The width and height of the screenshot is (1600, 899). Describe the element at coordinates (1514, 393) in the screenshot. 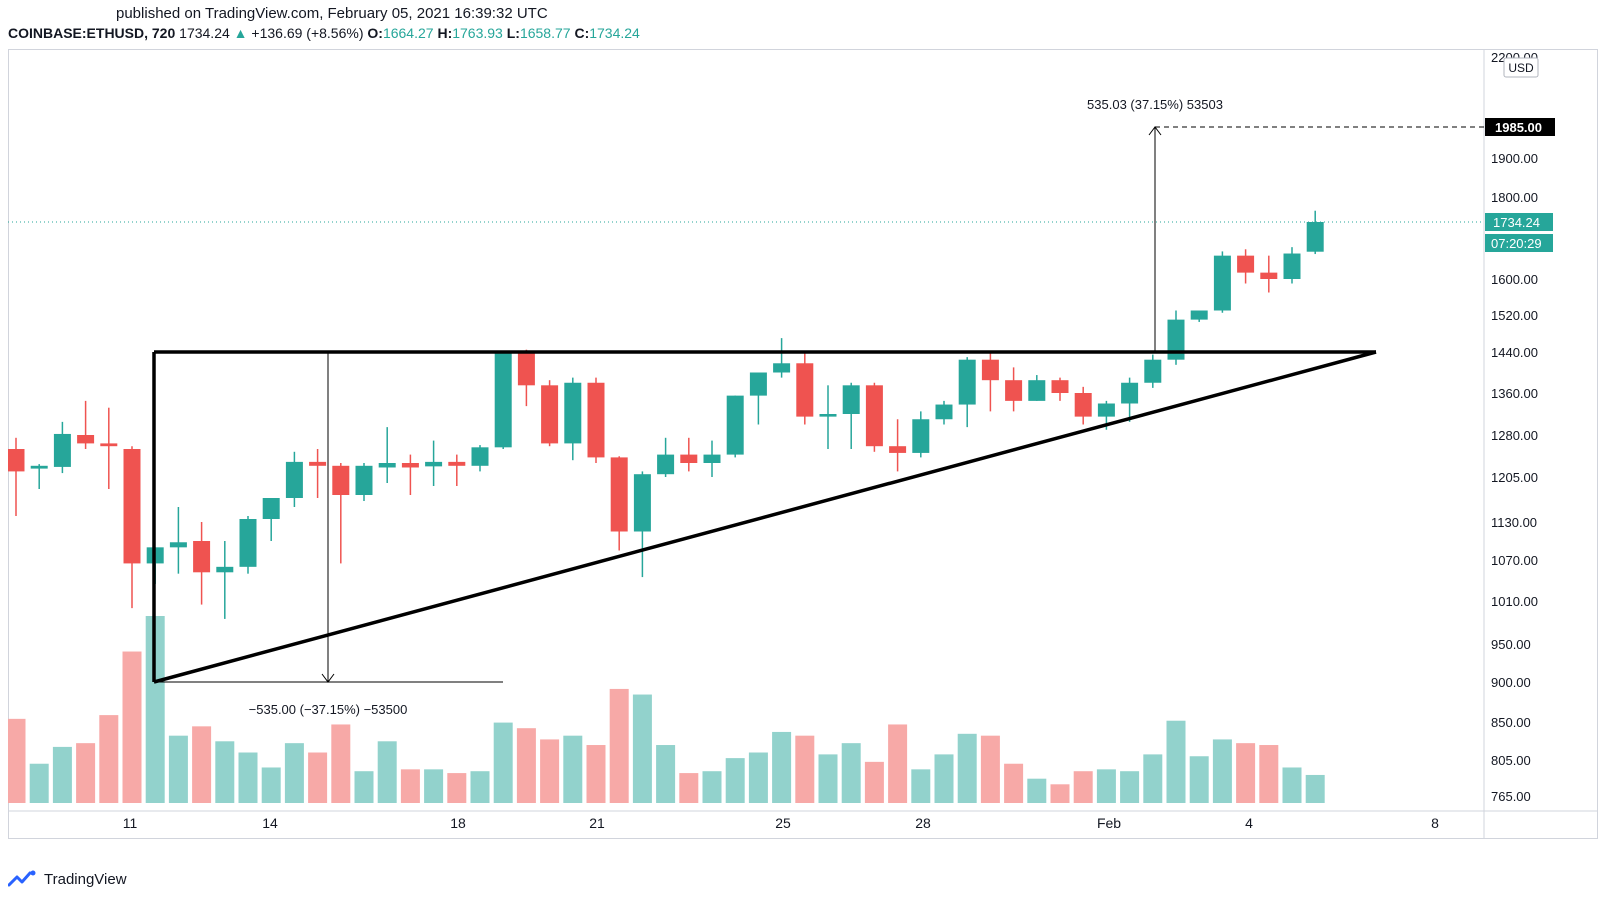

I see `price-tick-label: 1360.00` at that location.